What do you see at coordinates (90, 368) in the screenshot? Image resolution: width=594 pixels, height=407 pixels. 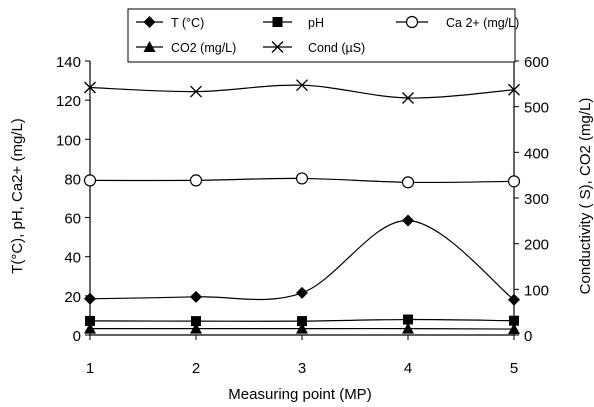 I see `x-tick-label: 1` at bounding box center [90, 368].